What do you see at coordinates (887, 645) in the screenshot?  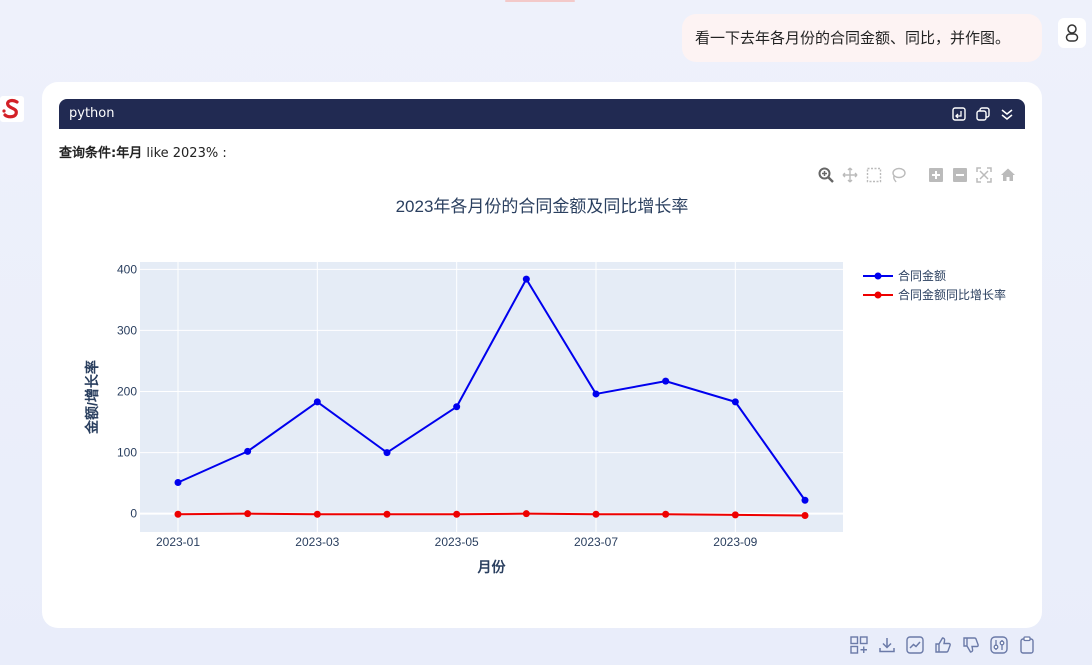 I see `download-icon` at bounding box center [887, 645].